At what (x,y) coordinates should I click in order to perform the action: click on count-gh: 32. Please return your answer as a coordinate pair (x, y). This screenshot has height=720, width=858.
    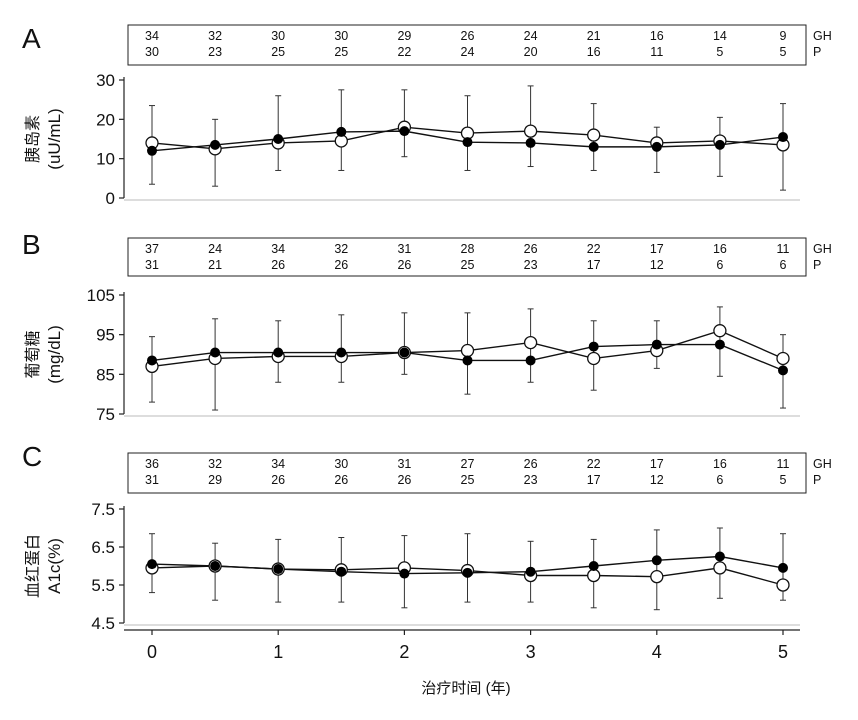
    Looking at the image, I should click on (341, 249).